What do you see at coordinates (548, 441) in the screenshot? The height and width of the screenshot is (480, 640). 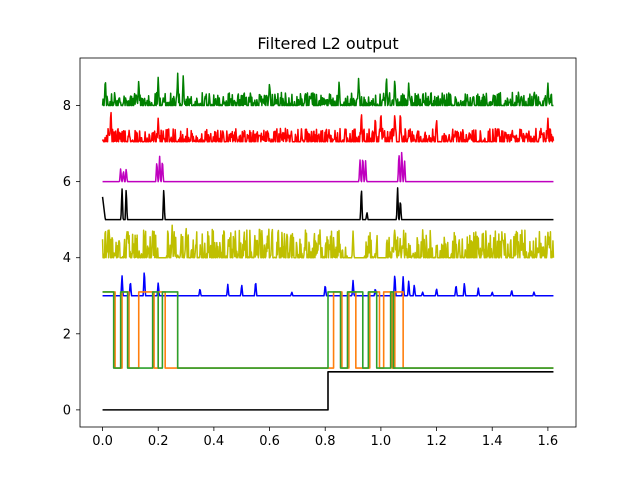 I see `x-tick-label: 1.6` at bounding box center [548, 441].